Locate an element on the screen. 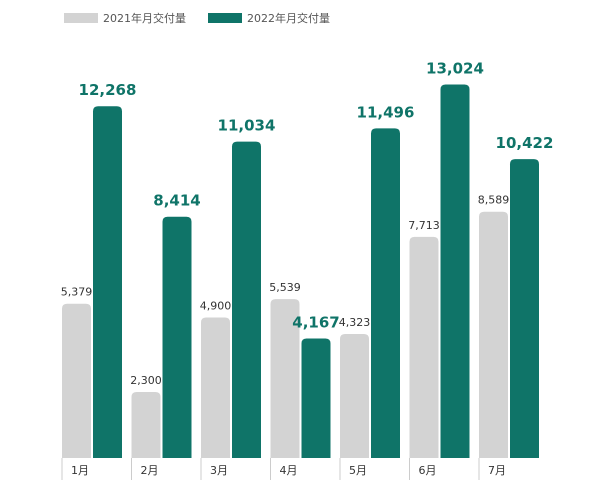  x-tick-label: 6月 is located at coordinates (428, 470).